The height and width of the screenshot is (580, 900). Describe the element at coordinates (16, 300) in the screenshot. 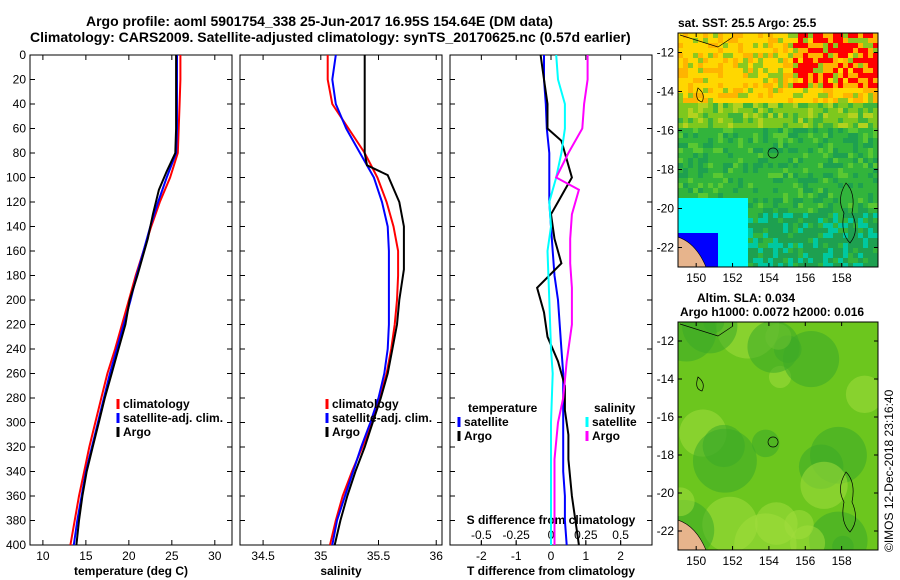

I see `y-tick-label: 200` at that location.